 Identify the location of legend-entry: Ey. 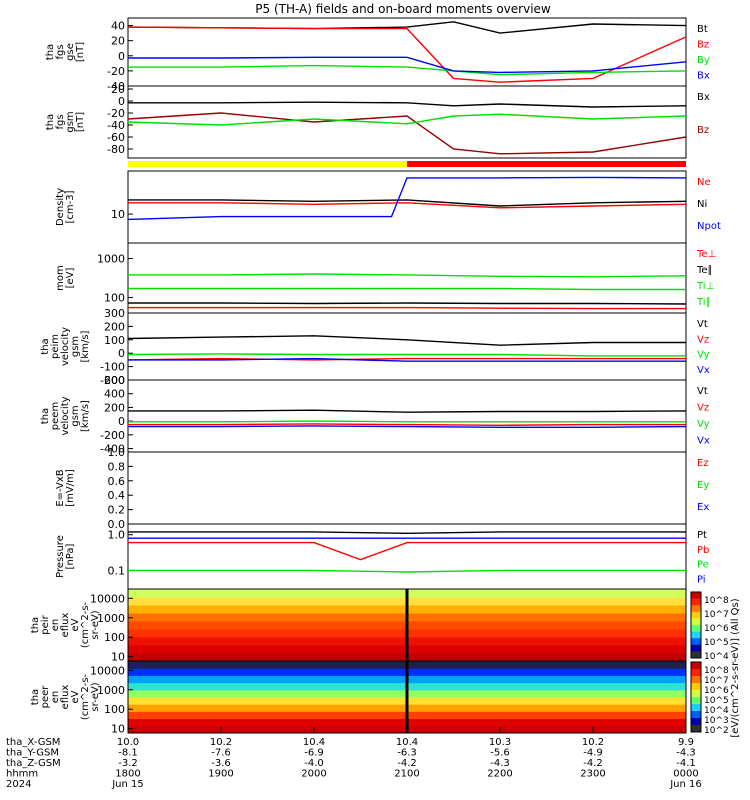
(703, 485).